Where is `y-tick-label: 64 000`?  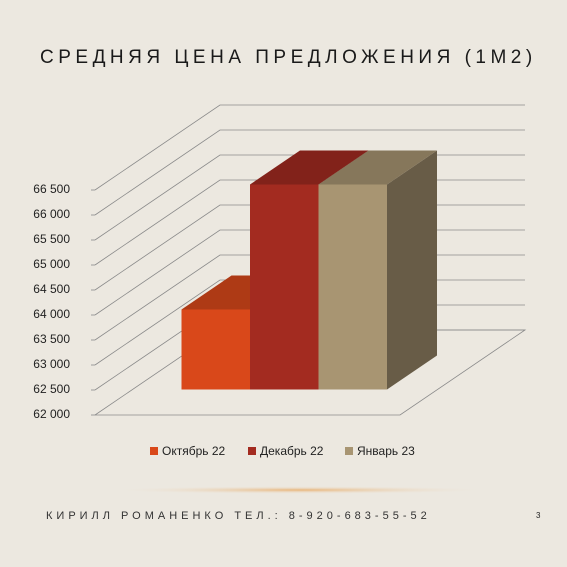 y-tick-label: 64 000 is located at coordinates (51, 314).